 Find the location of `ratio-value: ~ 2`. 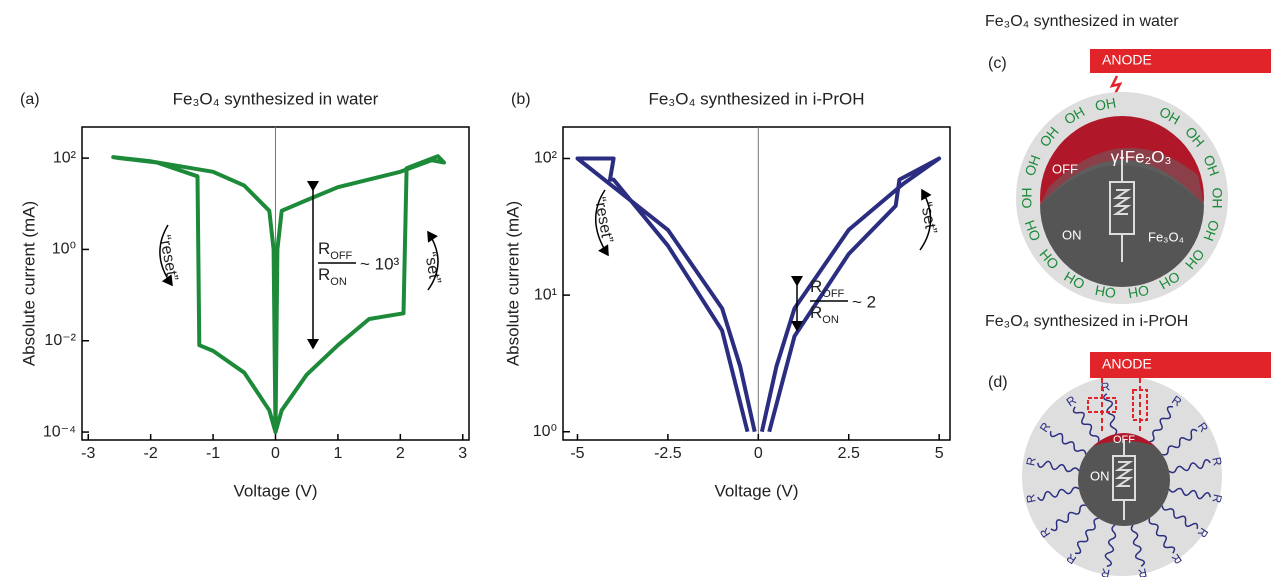

ratio-value: ~ 2 is located at coordinates (864, 301).